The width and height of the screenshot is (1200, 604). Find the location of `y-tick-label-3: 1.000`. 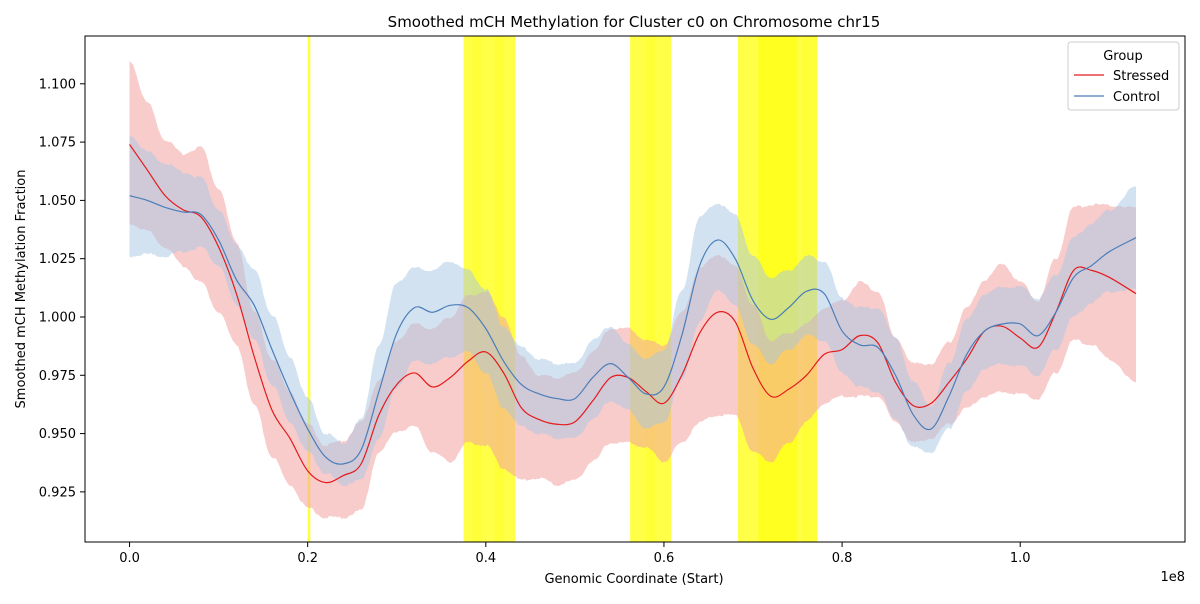

y-tick-label-3: 1.000 is located at coordinates (57, 317).